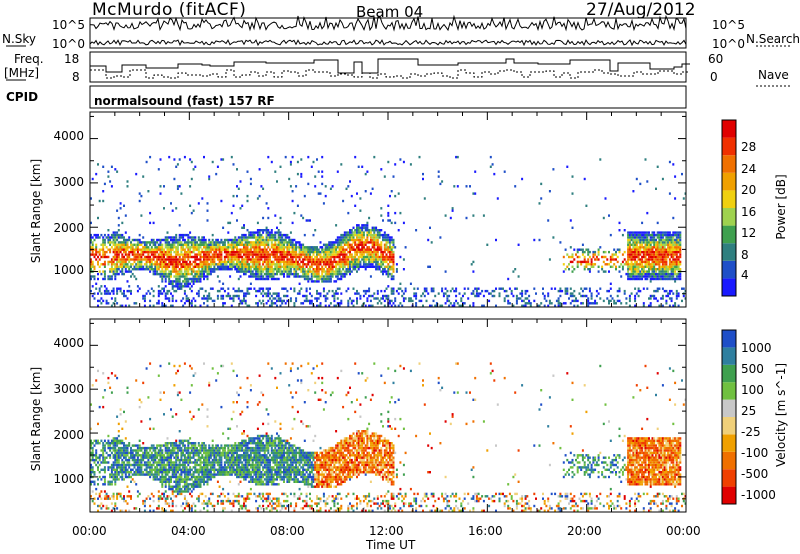  I want to click on noise-left-tick-bottom: 10^0, so click(68, 44).